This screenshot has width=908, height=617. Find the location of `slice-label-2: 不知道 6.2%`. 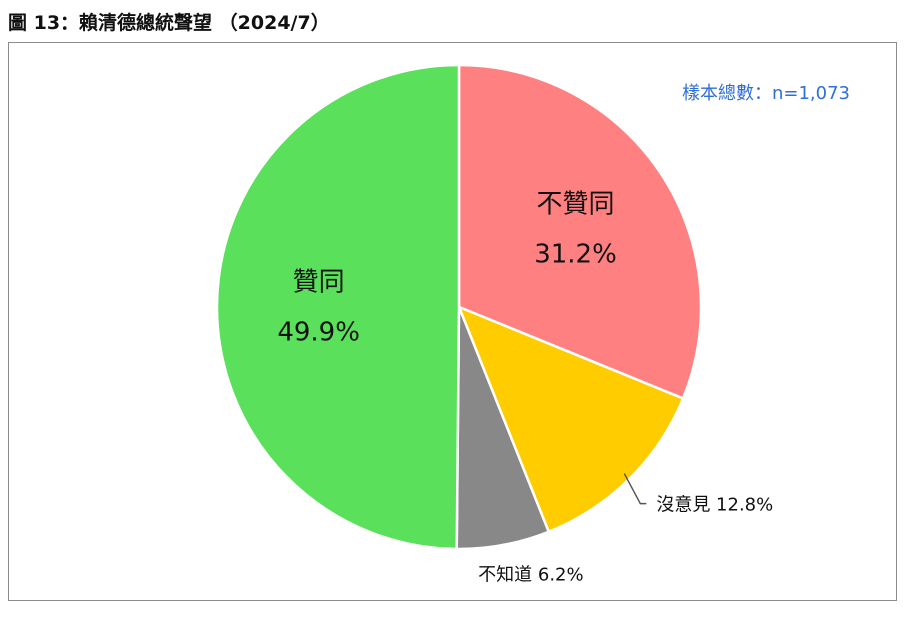

slice-label-2: 不知道 6.2% is located at coordinates (530, 575).